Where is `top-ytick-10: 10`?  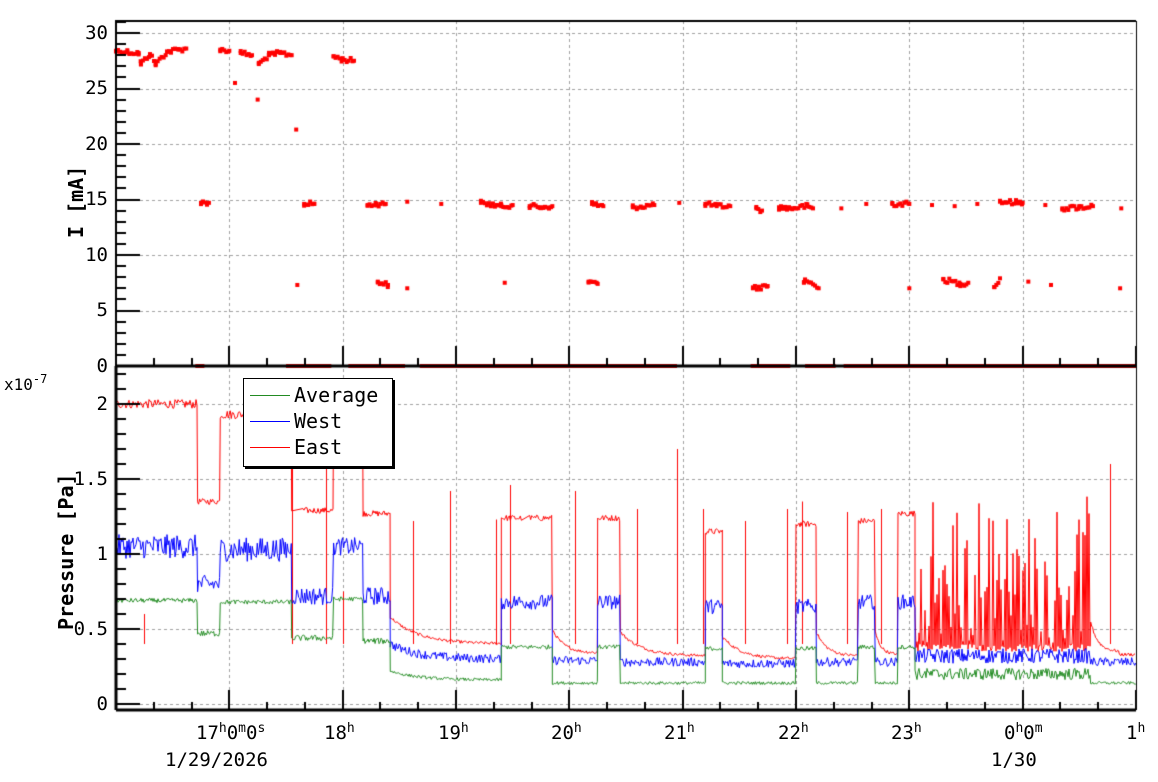
top-ytick-10: 10 is located at coordinates (96, 255).